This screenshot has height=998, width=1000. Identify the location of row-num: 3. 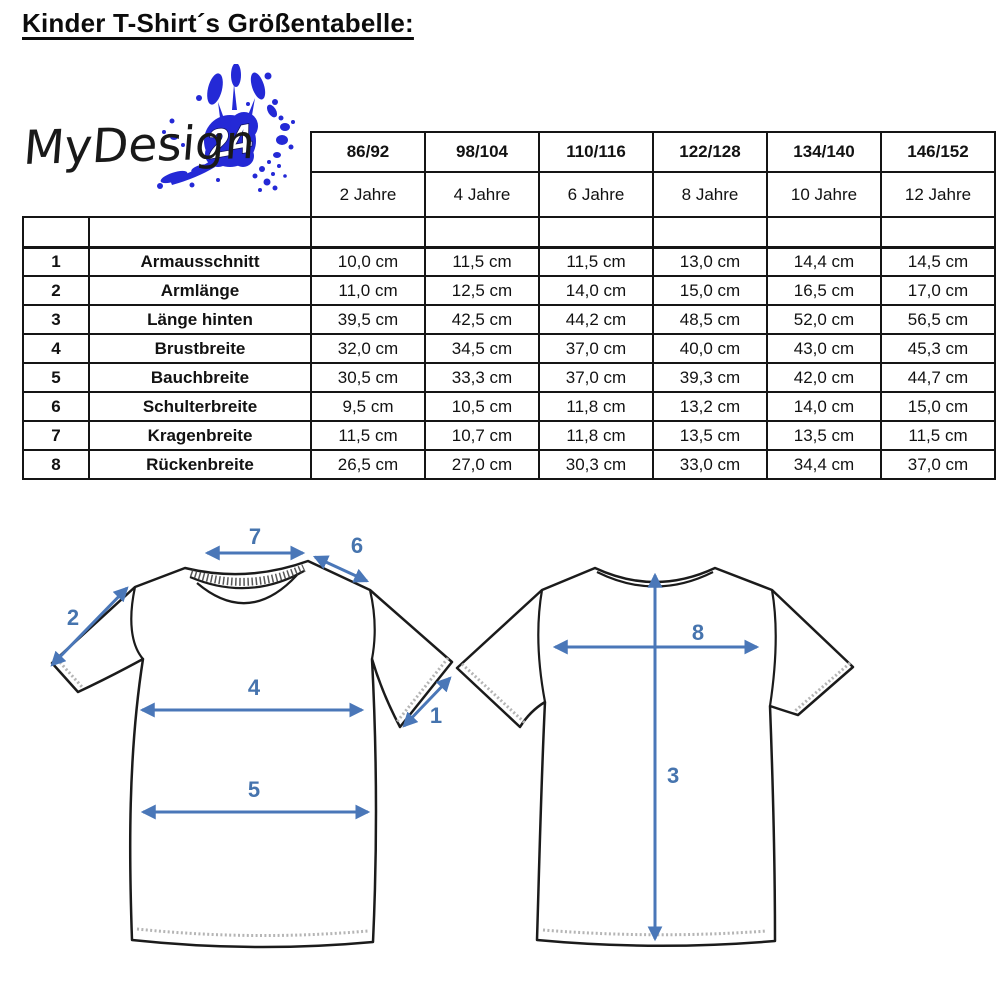
(56, 319).